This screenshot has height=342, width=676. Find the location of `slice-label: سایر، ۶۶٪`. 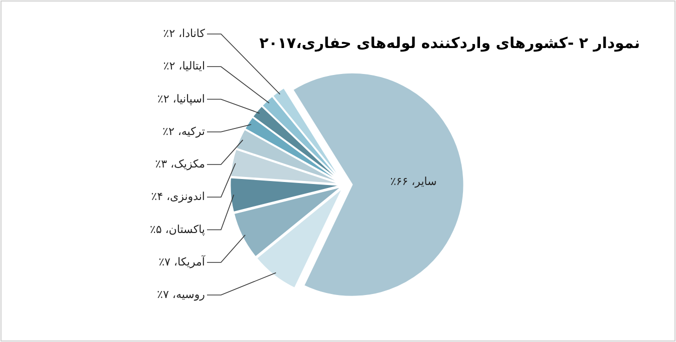

slice-label: سایر، ۶۶٪ is located at coordinates (413, 181).